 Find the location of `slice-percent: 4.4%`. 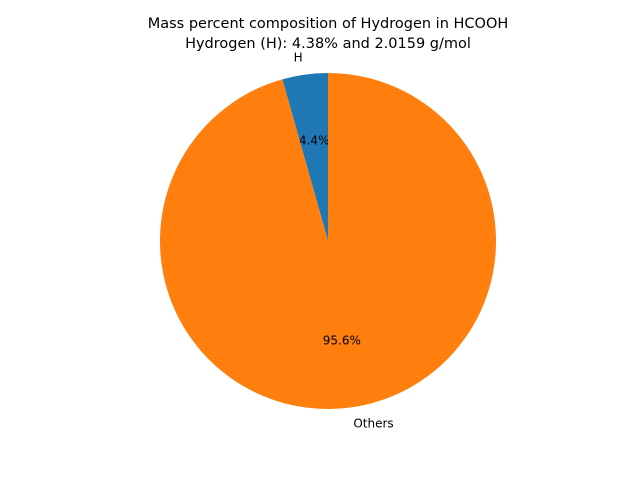

slice-percent: 4.4% is located at coordinates (314, 141).